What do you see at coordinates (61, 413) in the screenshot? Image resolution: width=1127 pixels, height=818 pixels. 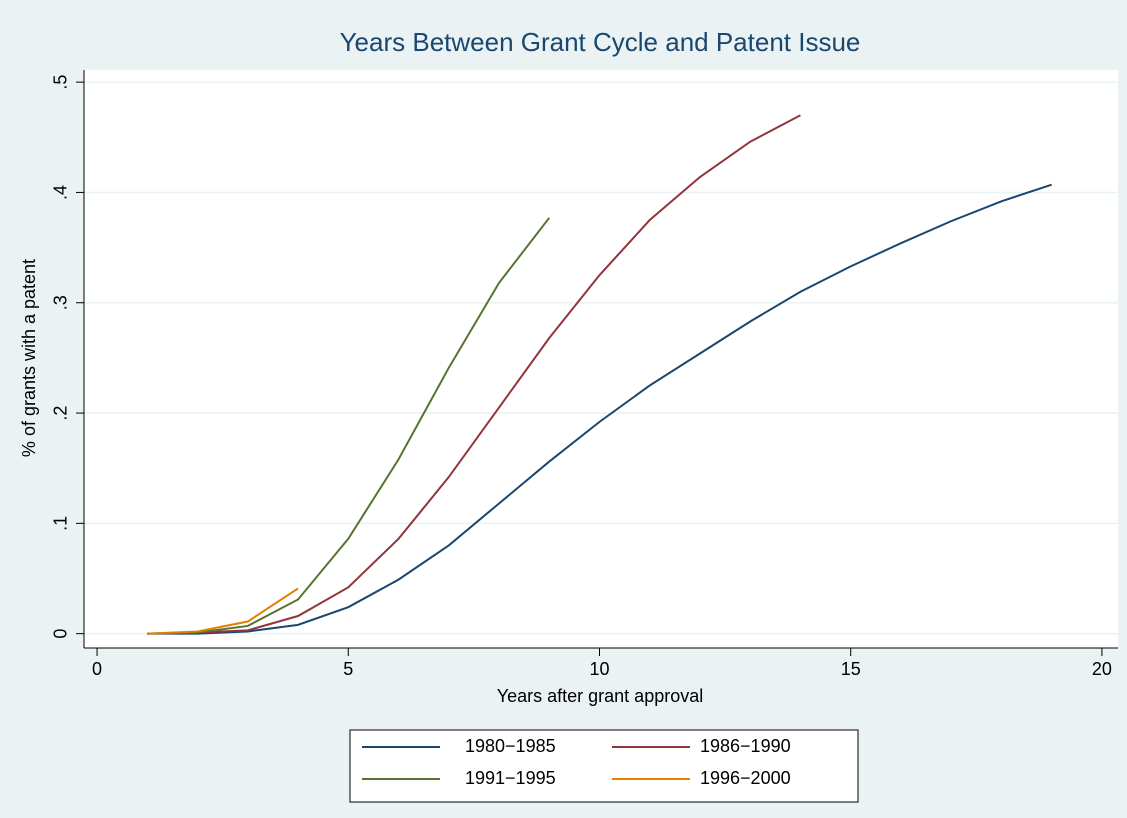 I see `y-tick-label: .2` at bounding box center [61, 413].